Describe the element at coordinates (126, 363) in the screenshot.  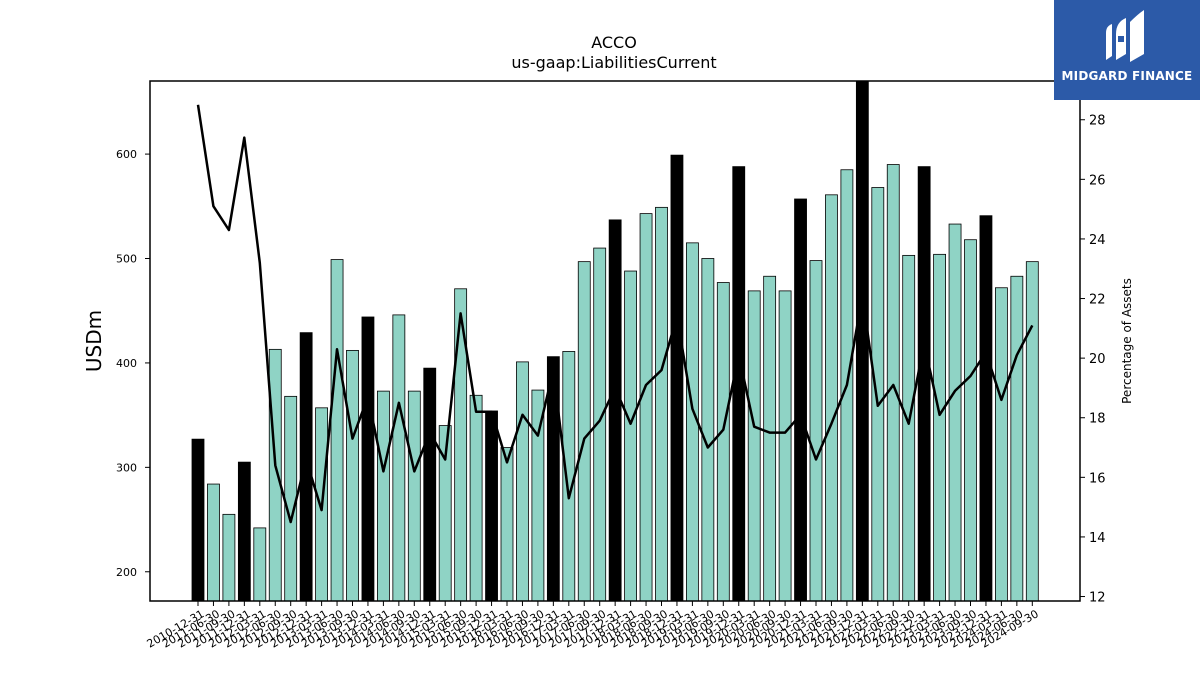
I see `y-tick-label: 400` at that location.